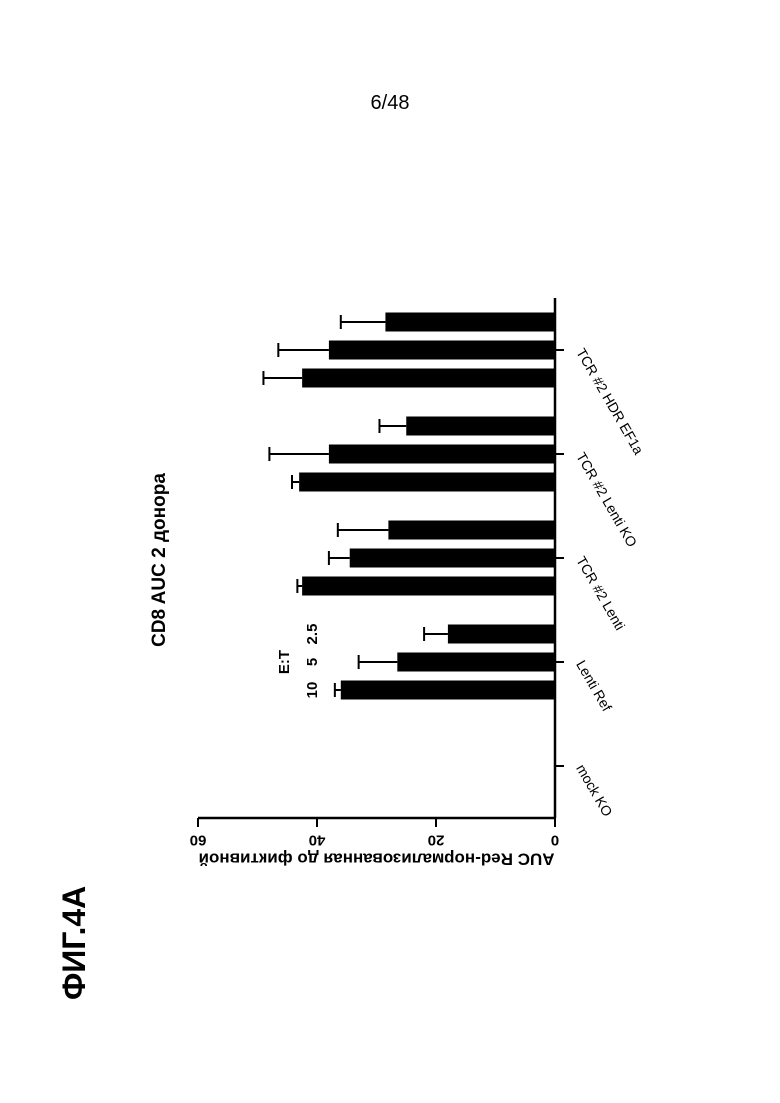  Describe the element at coordinates (312, 662) in the screenshot. I see `legend-entry: 5` at that location.